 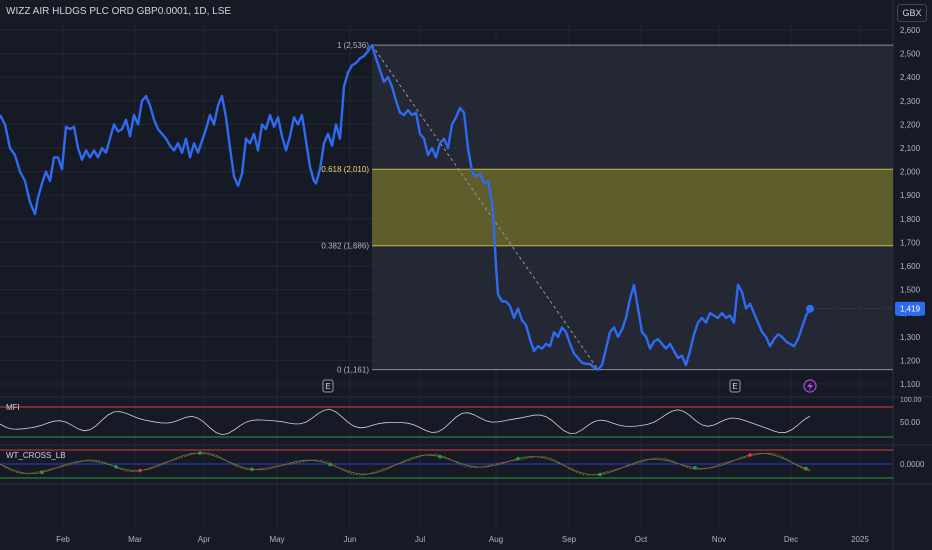 I want to click on last-price-badge, so click(x=910, y=308).